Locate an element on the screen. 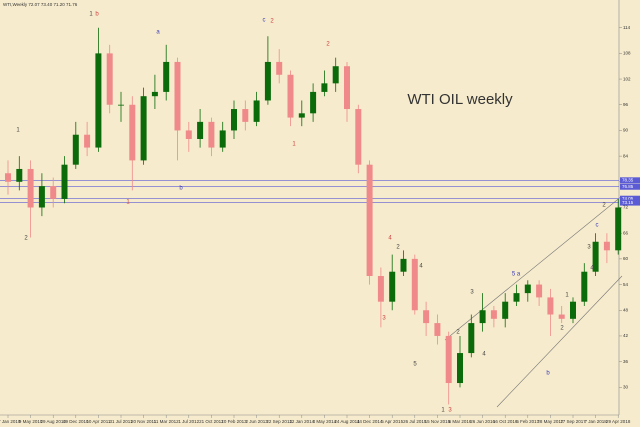 This screenshot has width=640, height=427. wave-label: a is located at coordinates (158, 33).